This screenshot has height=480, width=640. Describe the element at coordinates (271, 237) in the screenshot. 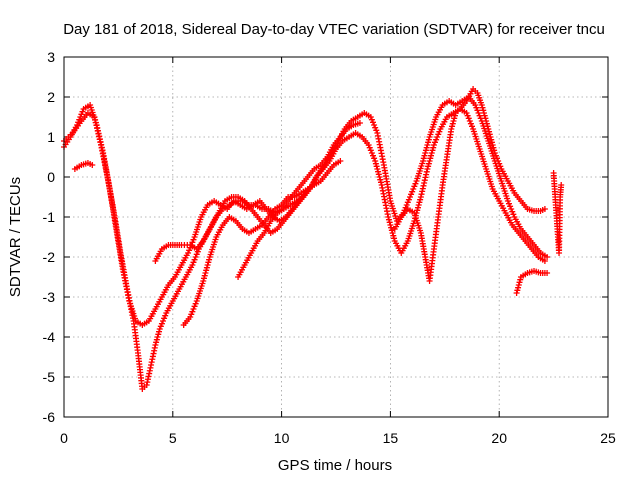

I see `series-track-f` at that location.